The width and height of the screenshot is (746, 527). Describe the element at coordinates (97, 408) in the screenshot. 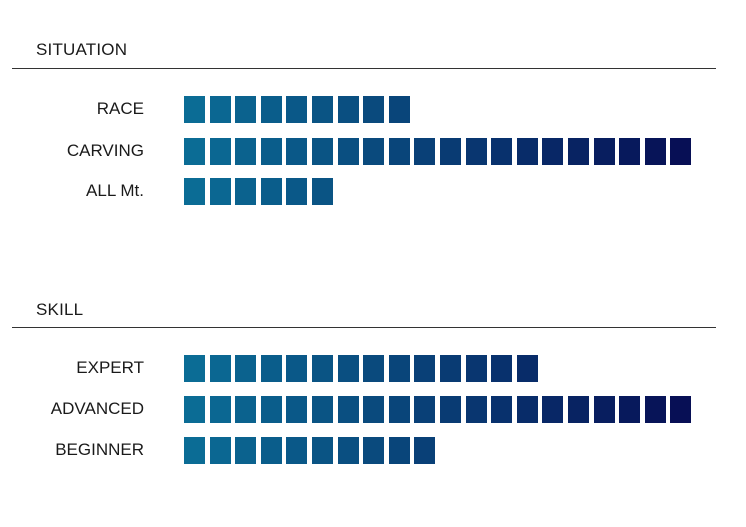

I see `category-label: ADVANCED` at that location.